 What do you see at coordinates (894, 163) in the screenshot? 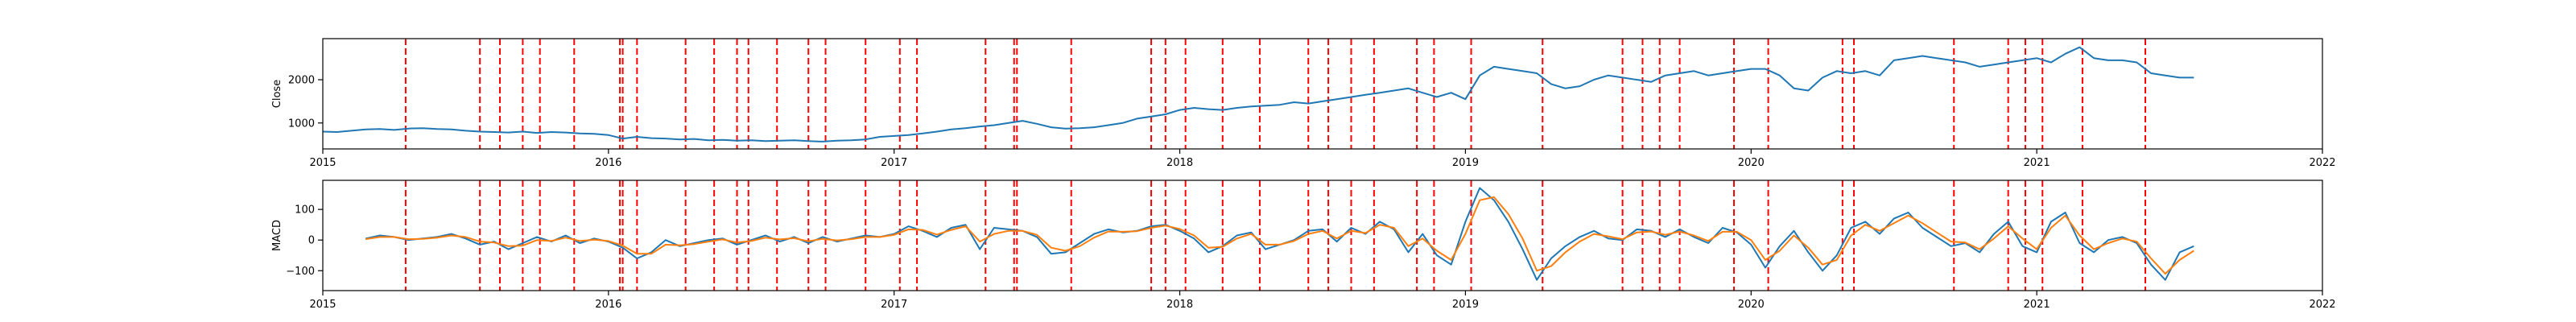
I see `close-x-tick-label: 2017` at bounding box center [894, 163].